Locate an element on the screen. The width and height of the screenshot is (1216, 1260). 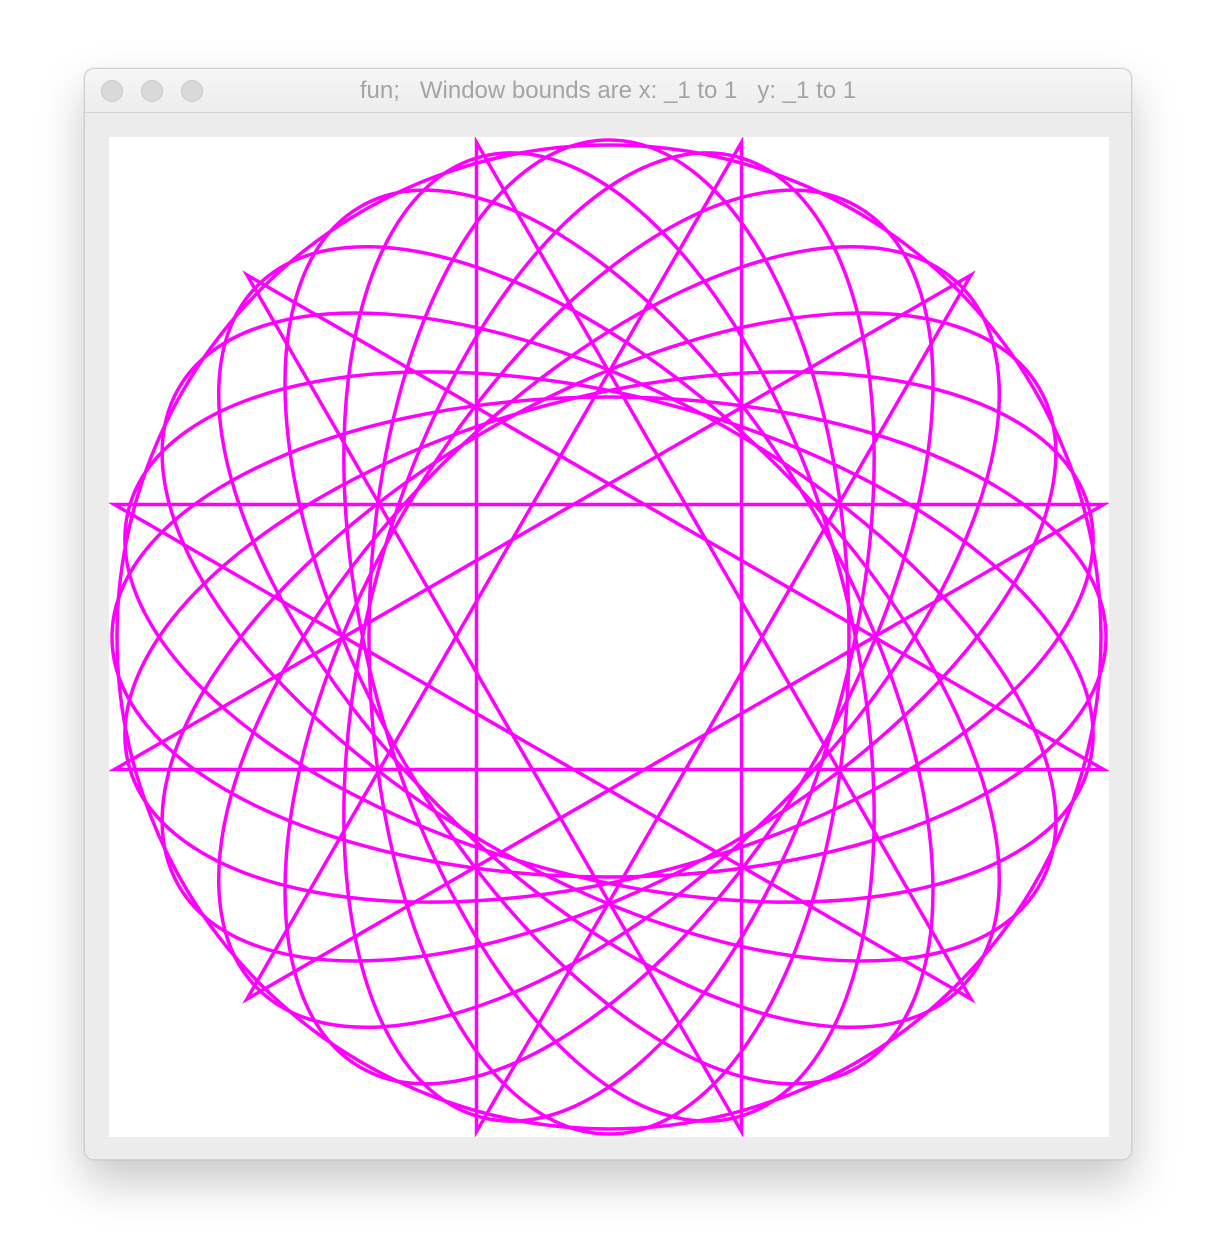
minimize-button is located at coordinates (152, 91).